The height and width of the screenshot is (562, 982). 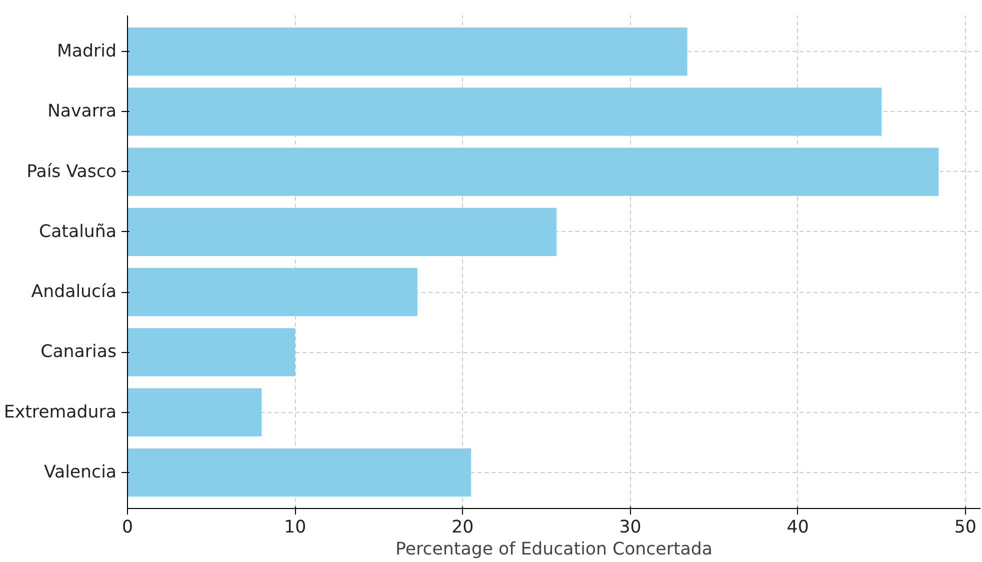 What do you see at coordinates (60, 412) in the screenshot?
I see `y-tick-label: Extremadura` at bounding box center [60, 412].